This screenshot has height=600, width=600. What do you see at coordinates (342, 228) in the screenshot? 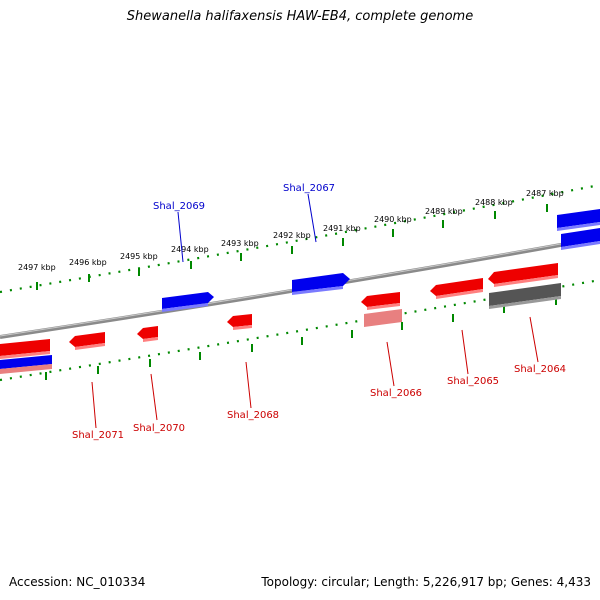
I see `kbp-label: 2491 kbp` at bounding box center [342, 228].